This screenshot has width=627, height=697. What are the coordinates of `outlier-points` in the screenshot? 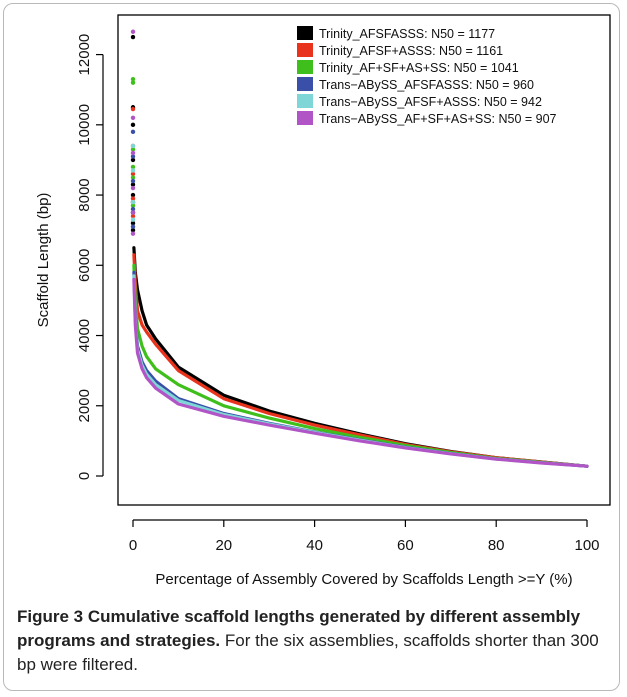 It's located at (133, 132).